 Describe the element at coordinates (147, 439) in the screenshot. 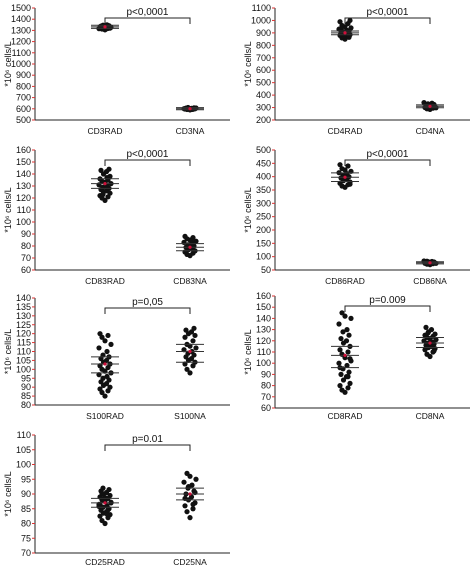

I see `p-value-label: p=0.01` at that location.